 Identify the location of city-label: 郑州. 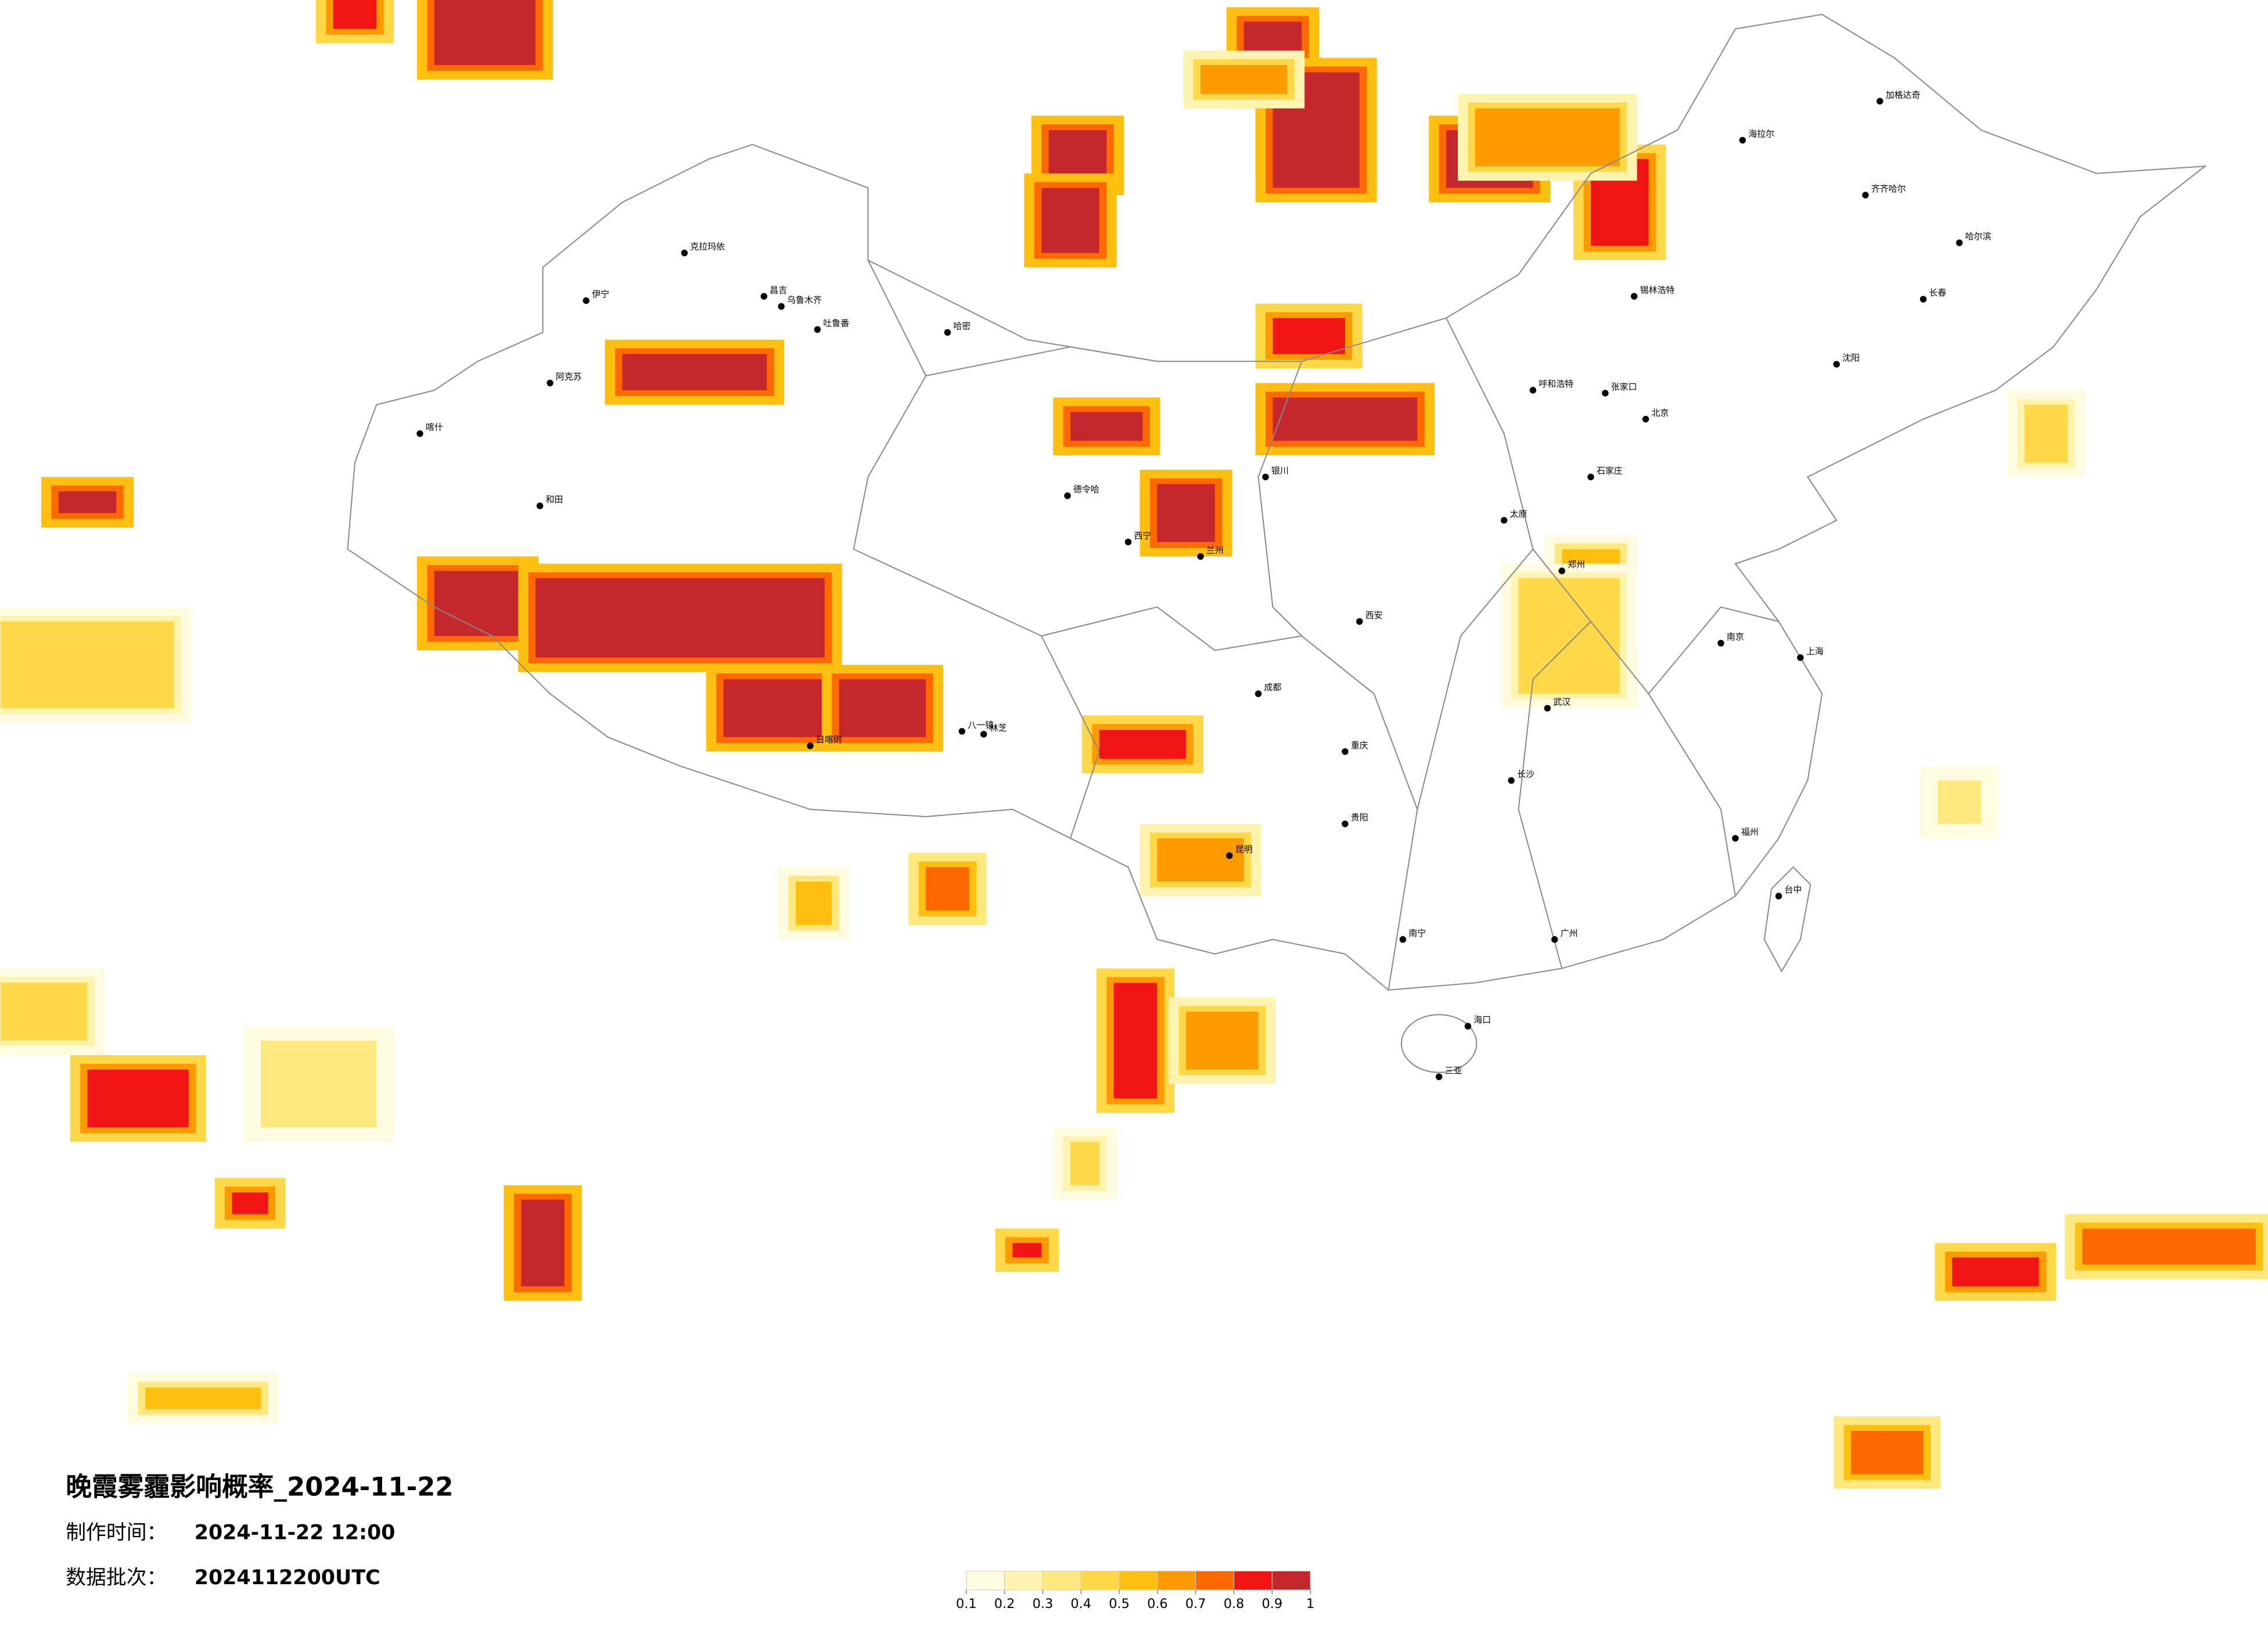
(1576, 564).